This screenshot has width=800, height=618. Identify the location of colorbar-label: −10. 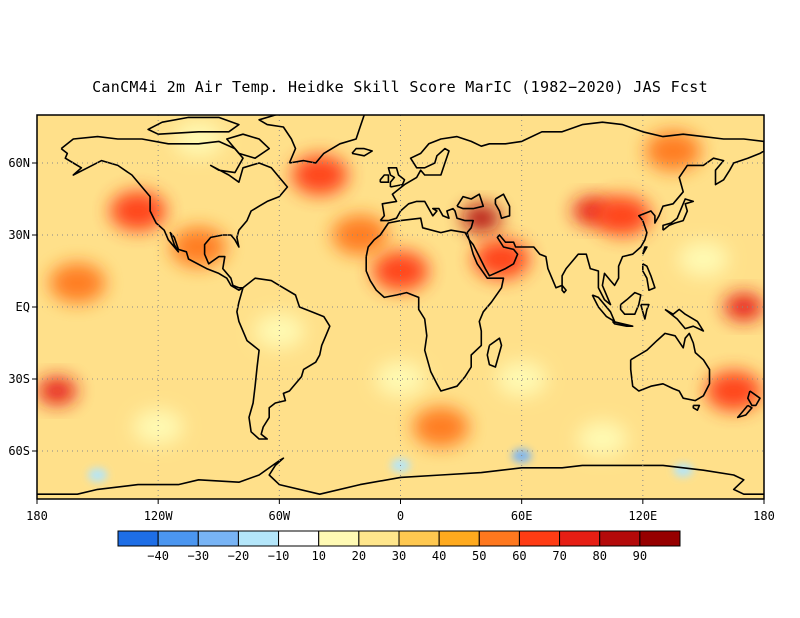
(279, 556).